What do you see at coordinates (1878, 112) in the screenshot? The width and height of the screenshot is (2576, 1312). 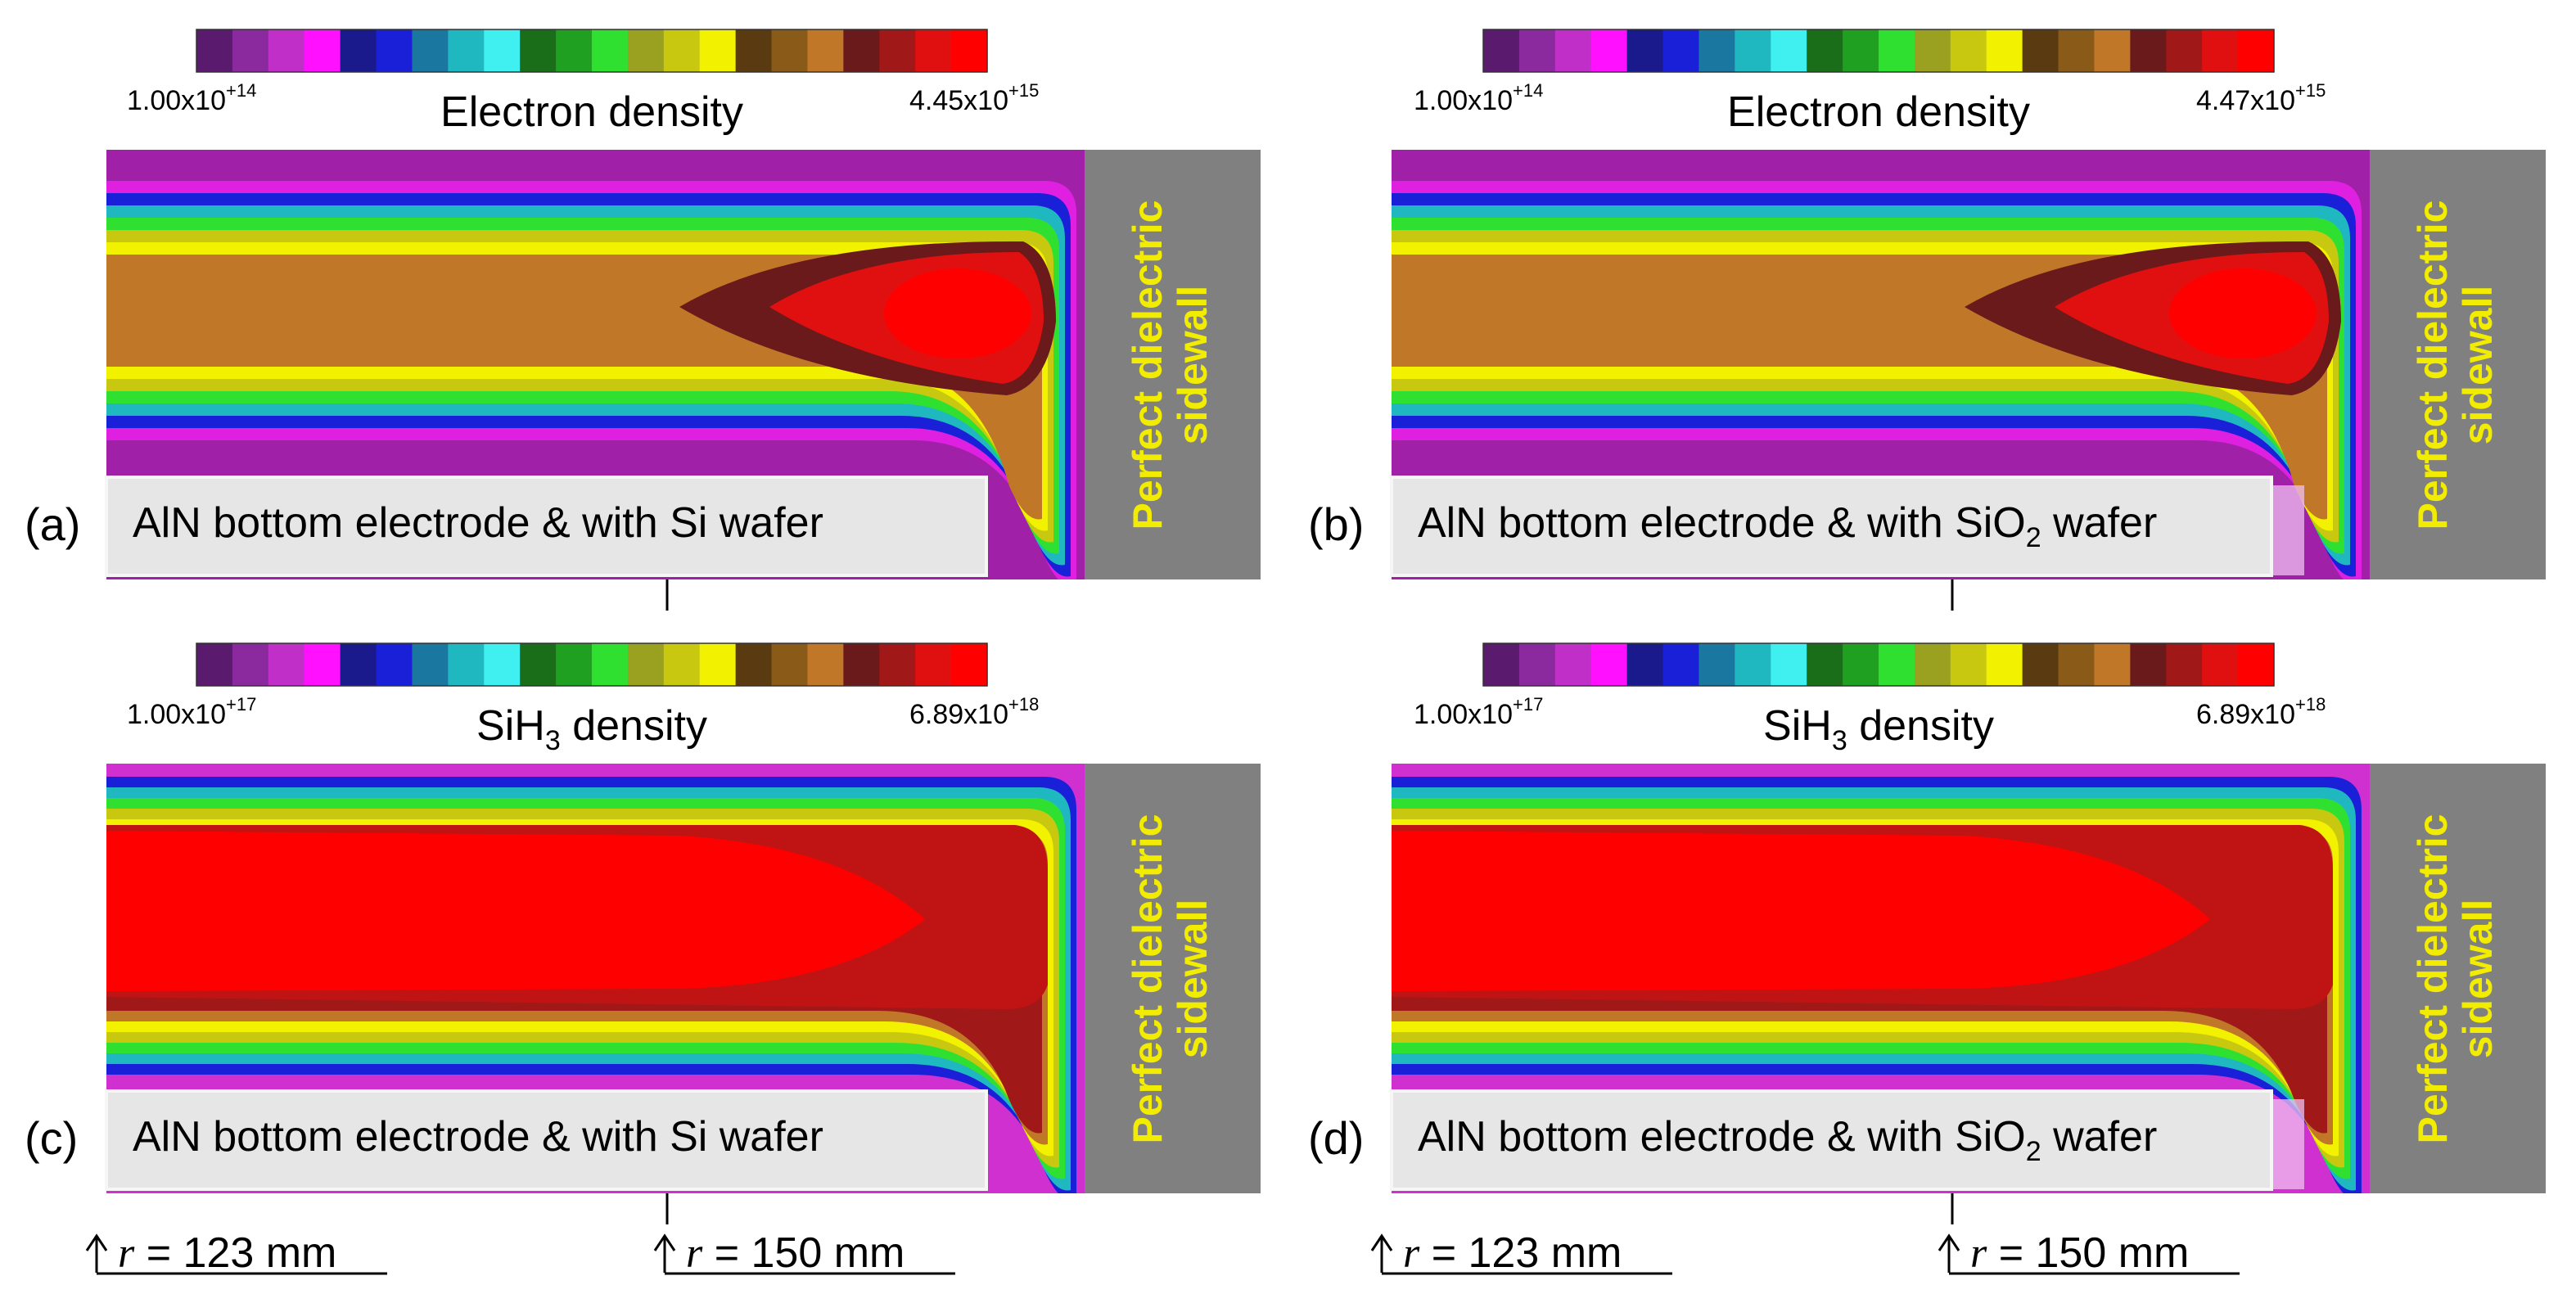 I see `colorbar-title-main: Electron density` at bounding box center [1878, 112].